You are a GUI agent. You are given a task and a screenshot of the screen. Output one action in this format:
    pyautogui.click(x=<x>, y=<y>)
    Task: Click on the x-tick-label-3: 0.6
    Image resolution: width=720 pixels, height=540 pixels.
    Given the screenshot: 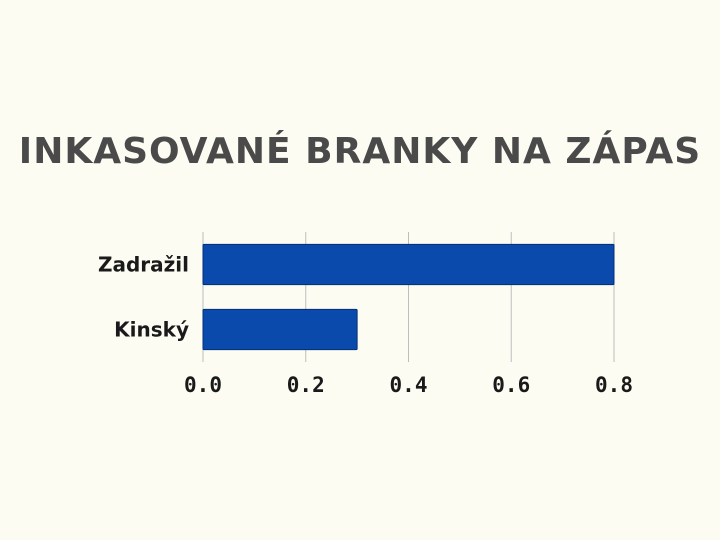 What is the action you would take?
    pyautogui.click(x=511, y=385)
    